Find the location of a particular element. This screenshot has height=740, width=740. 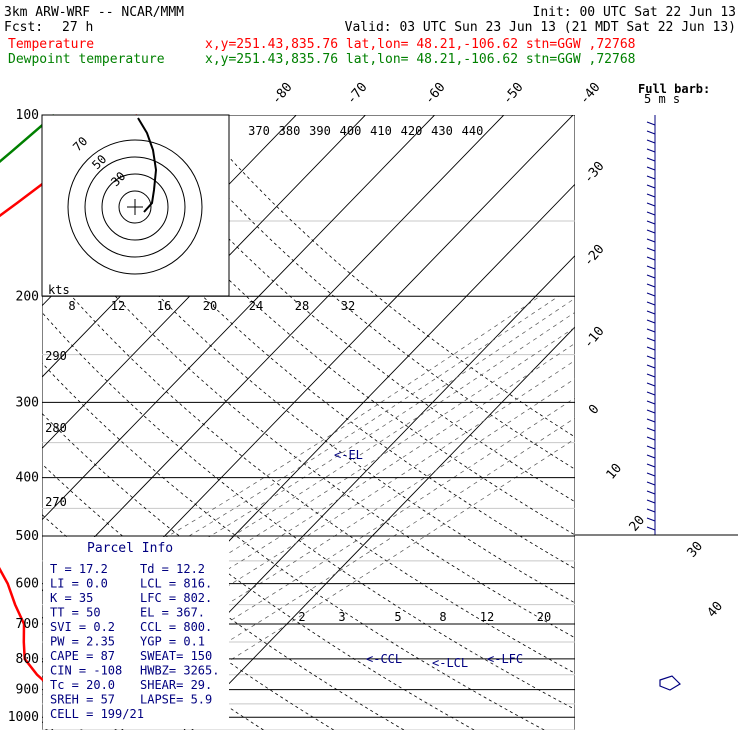

hodograph-unit-label: kts is located at coordinates (59, 290).